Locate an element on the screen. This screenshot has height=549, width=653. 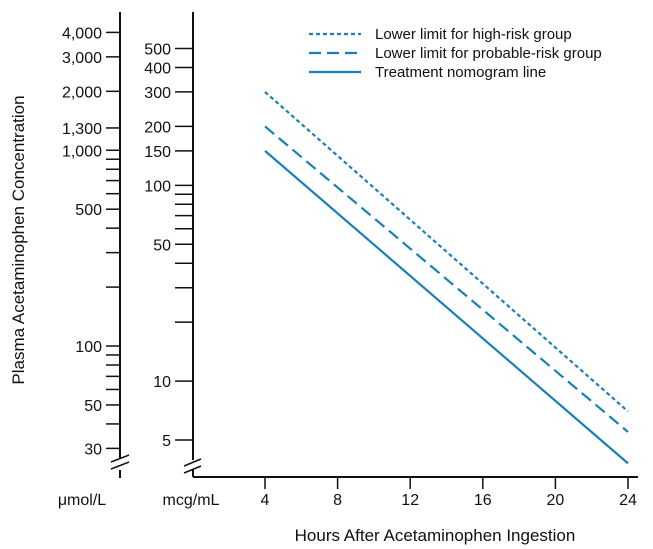
left-umol-axis: 4,000 3,000 2,000 1,300 1,000 500 100 50 30 is located at coordinates (96, 245).